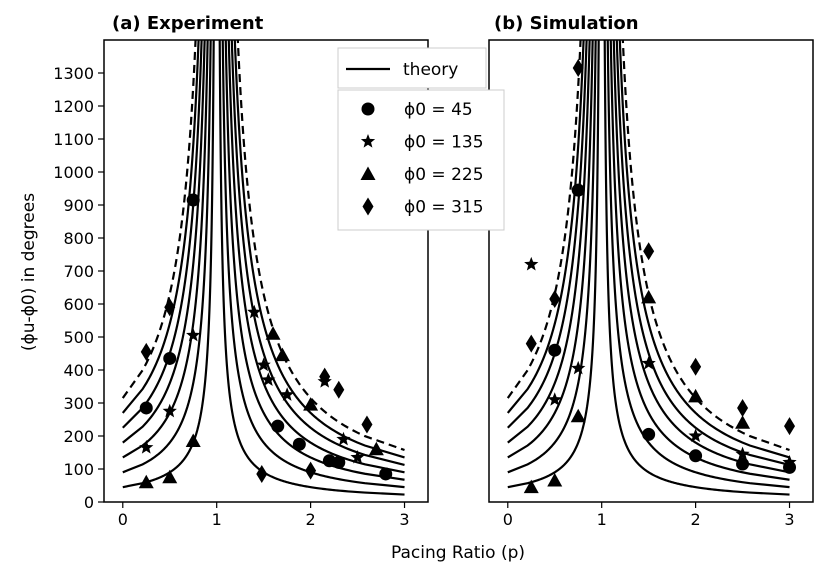 The width and height of the screenshot is (831, 583). I want to click on theory-curve-dashed-315-left, so click(544, 219).